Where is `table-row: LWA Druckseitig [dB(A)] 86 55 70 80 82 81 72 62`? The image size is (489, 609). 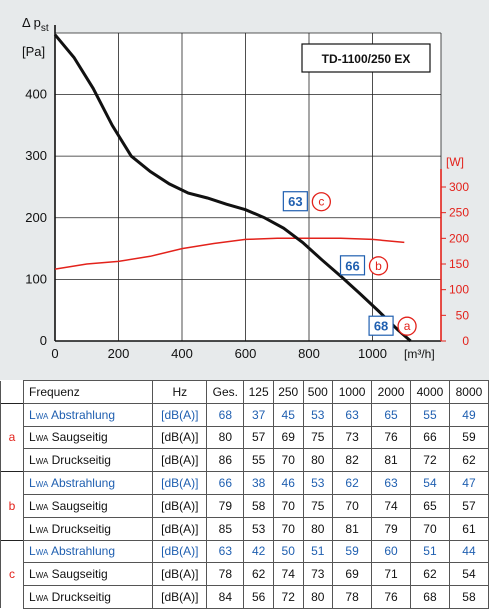 table-row: LWA Druckseitig [dB(A)] 86 55 70 80 82 81 72 62 is located at coordinates (244, 460).